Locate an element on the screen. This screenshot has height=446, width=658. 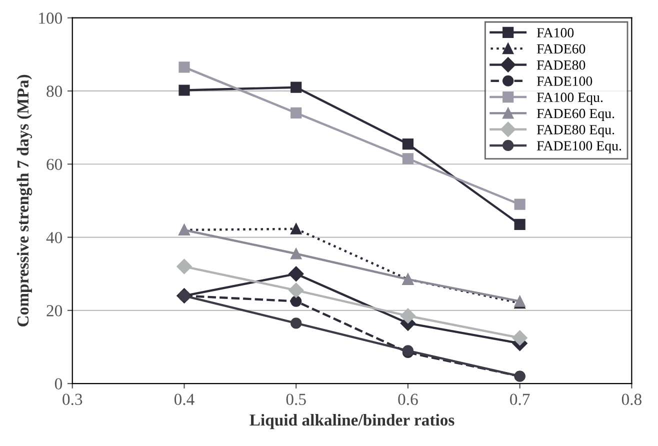
legend-label: FA100 is located at coordinates (555, 33).